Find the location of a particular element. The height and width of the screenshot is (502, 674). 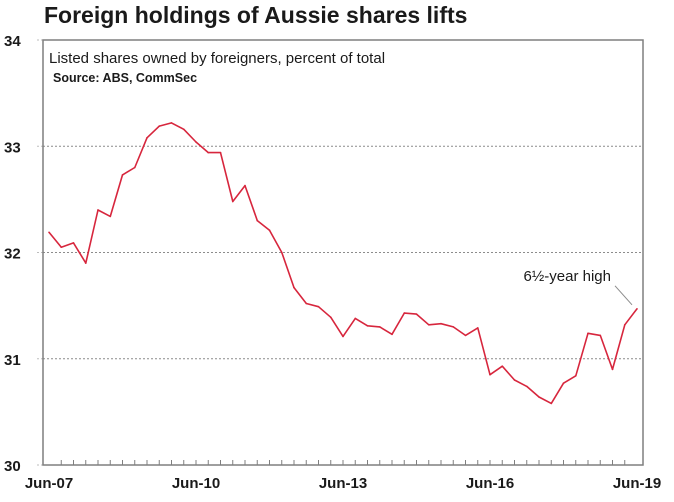

y-tick-label: 32 is located at coordinates (12, 254).